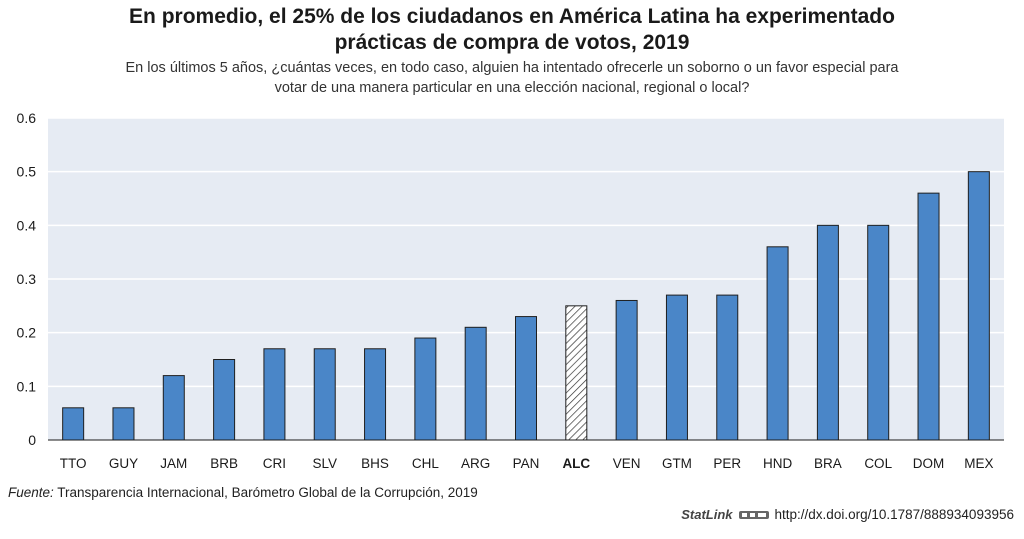 The height and width of the screenshot is (539, 1024). What do you see at coordinates (707, 514) in the screenshot?
I see `statlink-label: StatLink` at bounding box center [707, 514].